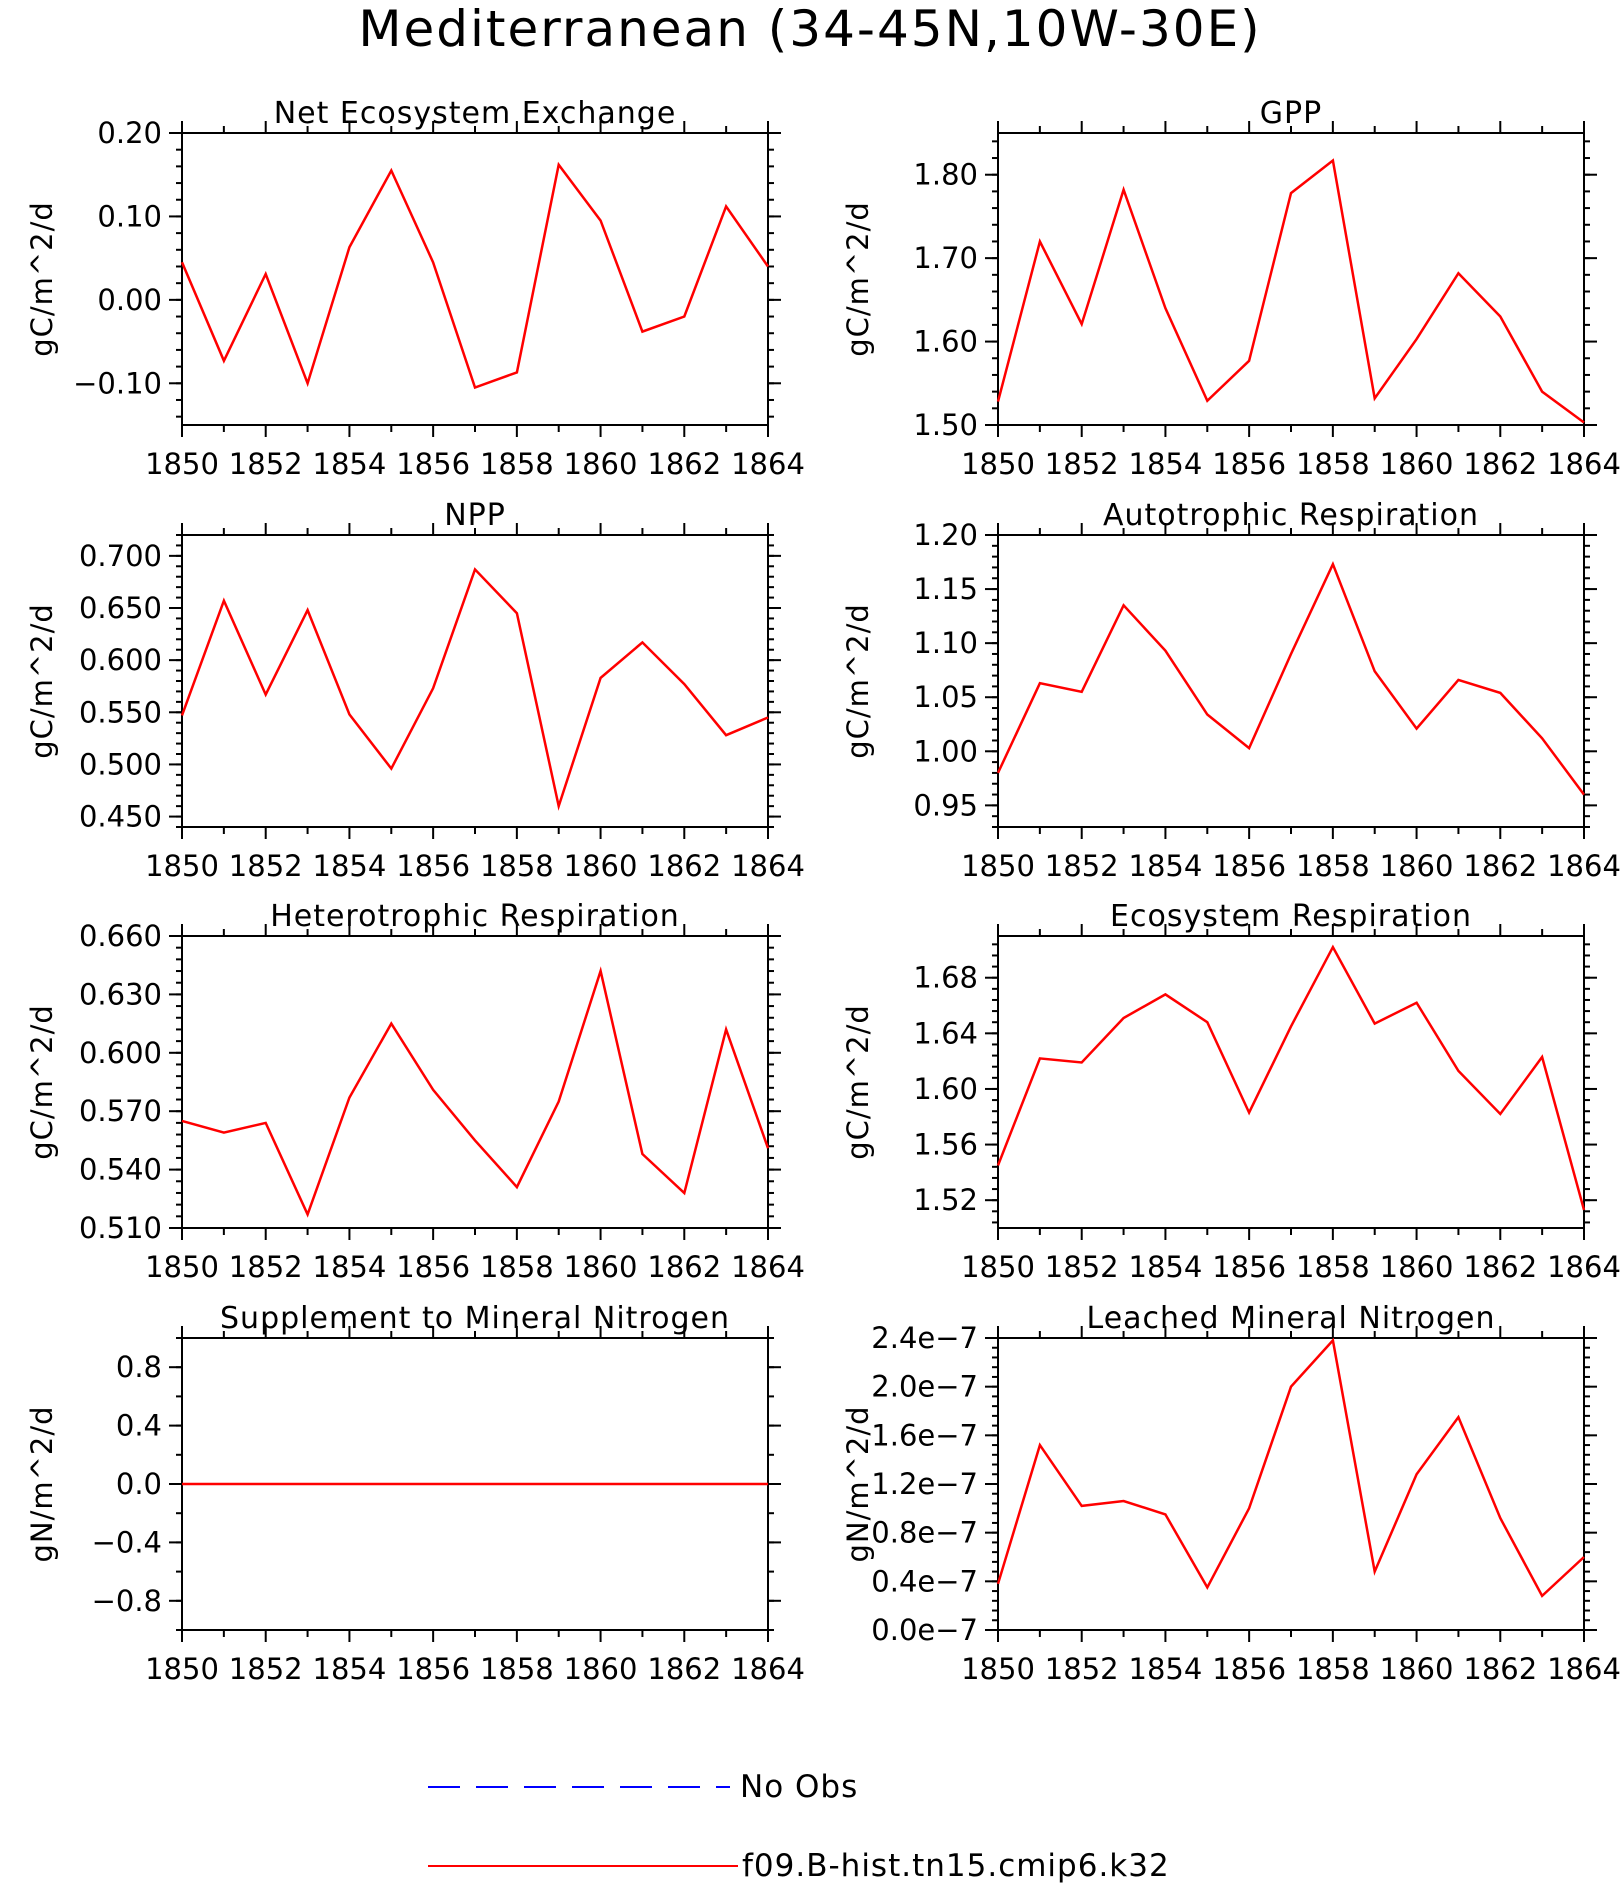 The width and height of the screenshot is (1620, 1893). What do you see at coordinates (924, 1630) in the screenshot?
I see `y-tick-label: 0.0e−7` at bounding box center [924, 1630].